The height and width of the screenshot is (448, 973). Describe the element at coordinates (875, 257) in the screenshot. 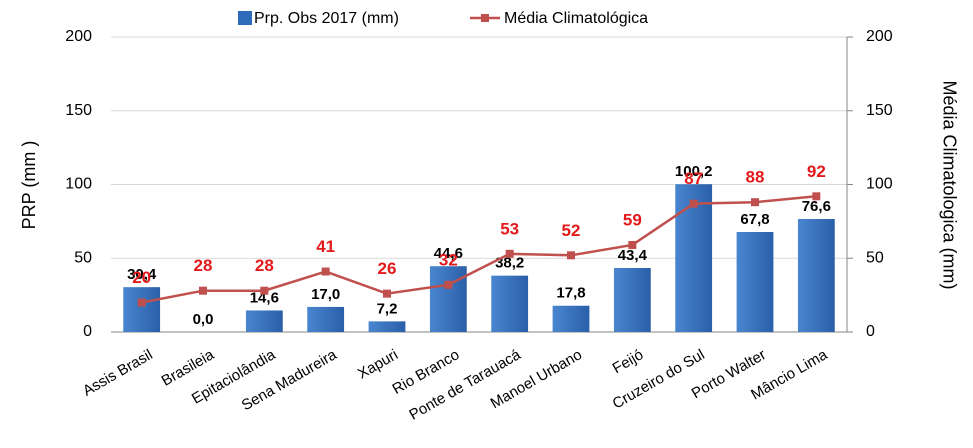

I see `y2-tick-label: 50` at that location.